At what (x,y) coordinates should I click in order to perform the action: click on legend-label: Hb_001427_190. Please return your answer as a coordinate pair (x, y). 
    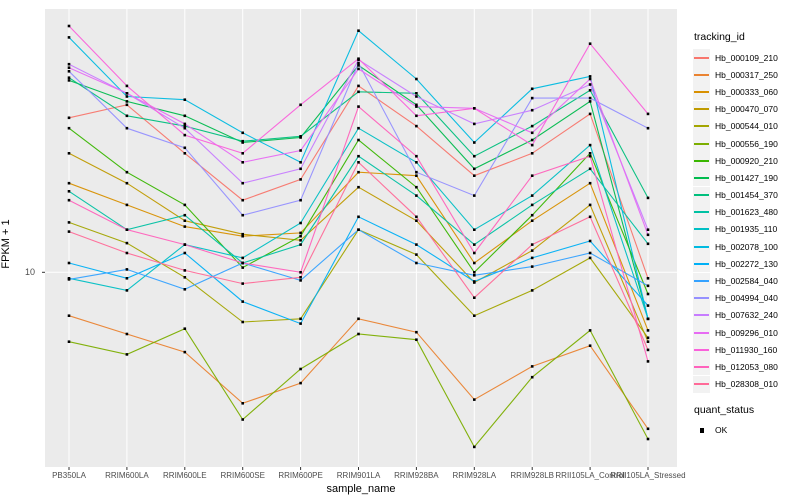
    Looking at the image, I should click on (746, 177).